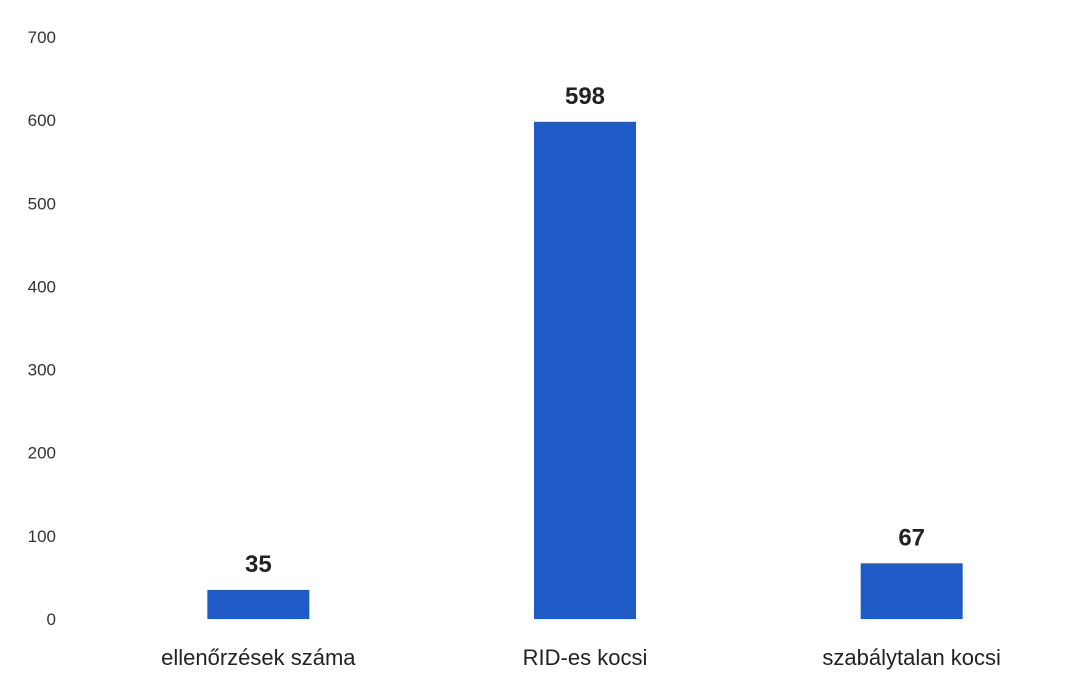 This screenshot has height=677, width=1092. I want to click on y-tick-label: 0, so click(51, 619).